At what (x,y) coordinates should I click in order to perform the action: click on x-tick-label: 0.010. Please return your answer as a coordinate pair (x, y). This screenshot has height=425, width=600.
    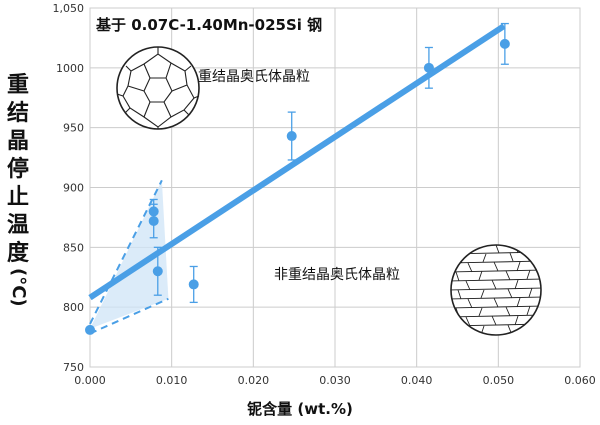
    Looking at the image, I should click on (172, 380).